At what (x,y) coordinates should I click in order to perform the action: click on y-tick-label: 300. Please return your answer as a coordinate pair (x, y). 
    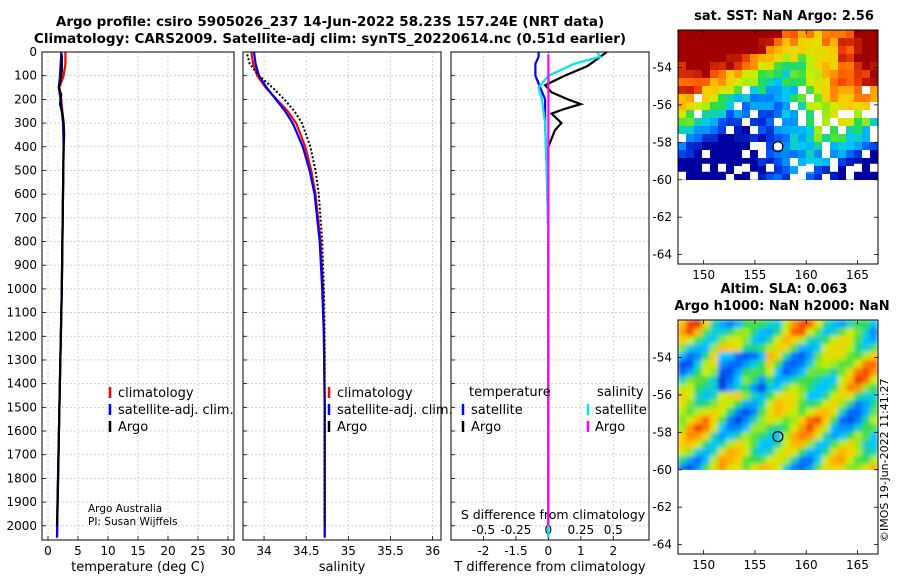
    Looking at the image, I should click on (25, 123).